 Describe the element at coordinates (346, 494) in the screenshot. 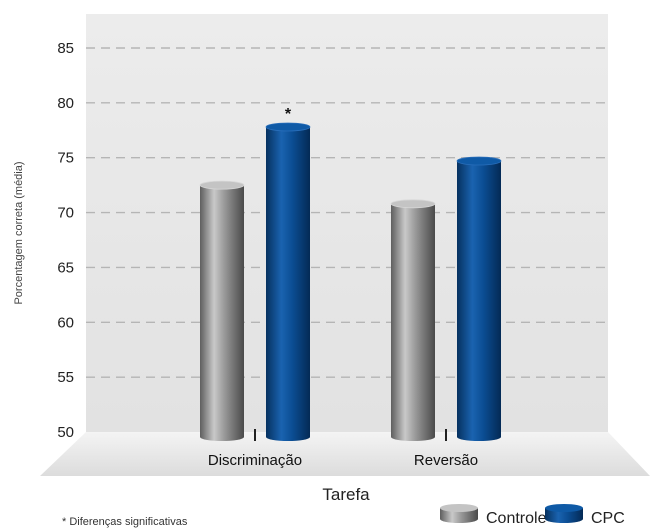

I see `x-axis-label: Tarefa` at that location.